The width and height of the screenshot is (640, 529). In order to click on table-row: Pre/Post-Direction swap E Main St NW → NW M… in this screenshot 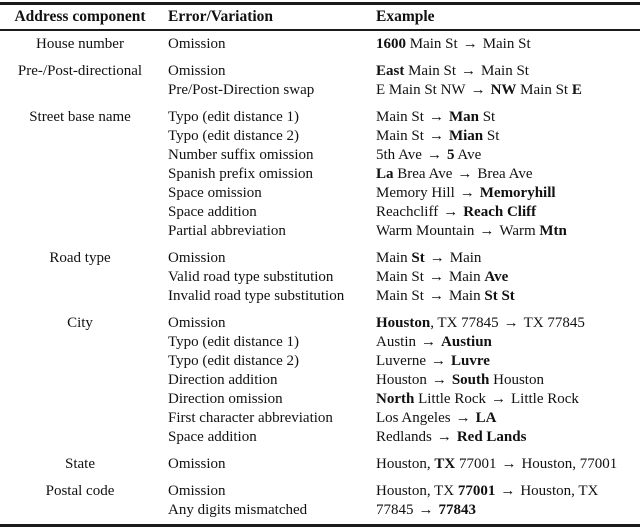, I will do `click(404, 90)`.